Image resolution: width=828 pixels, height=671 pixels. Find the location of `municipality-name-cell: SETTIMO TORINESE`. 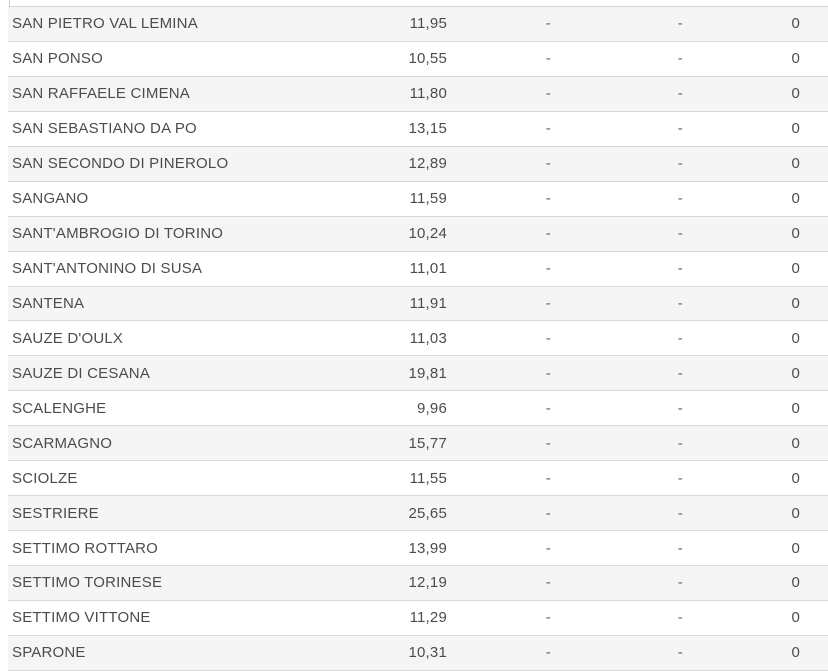

municipality-name-cell: SETTIMO TORINESE is located at coordinates (87, 583).